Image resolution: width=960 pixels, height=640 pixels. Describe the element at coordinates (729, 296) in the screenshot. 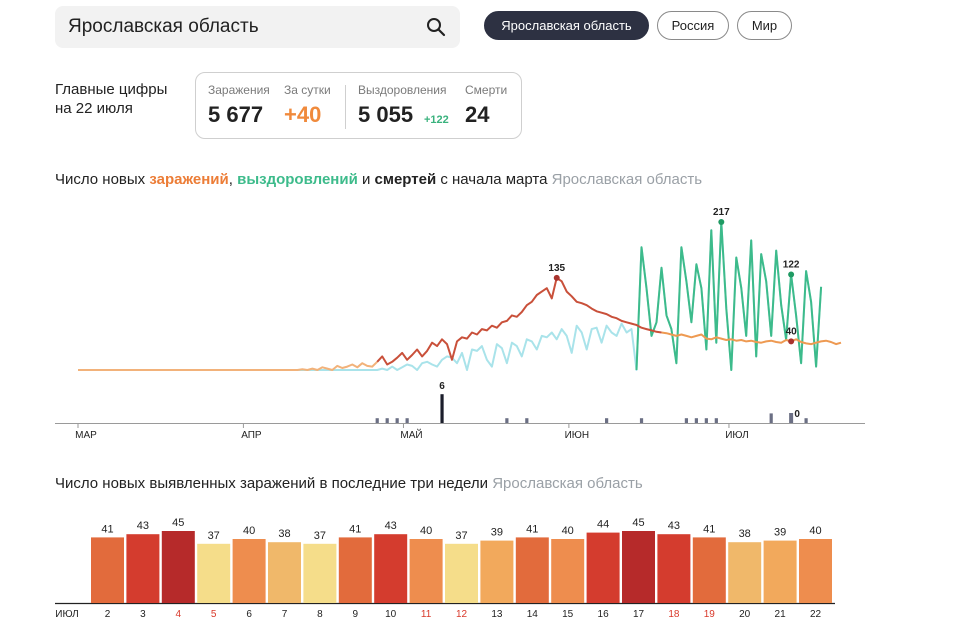

I see `recoveries-line` at that location.